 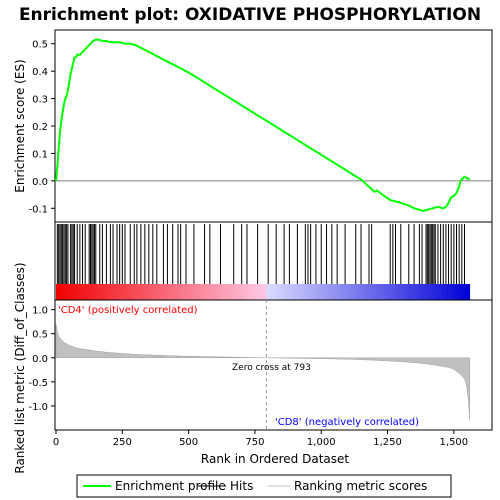 I want to click on metric-y-tick-label: 0.0, so click(x=40, y=359).